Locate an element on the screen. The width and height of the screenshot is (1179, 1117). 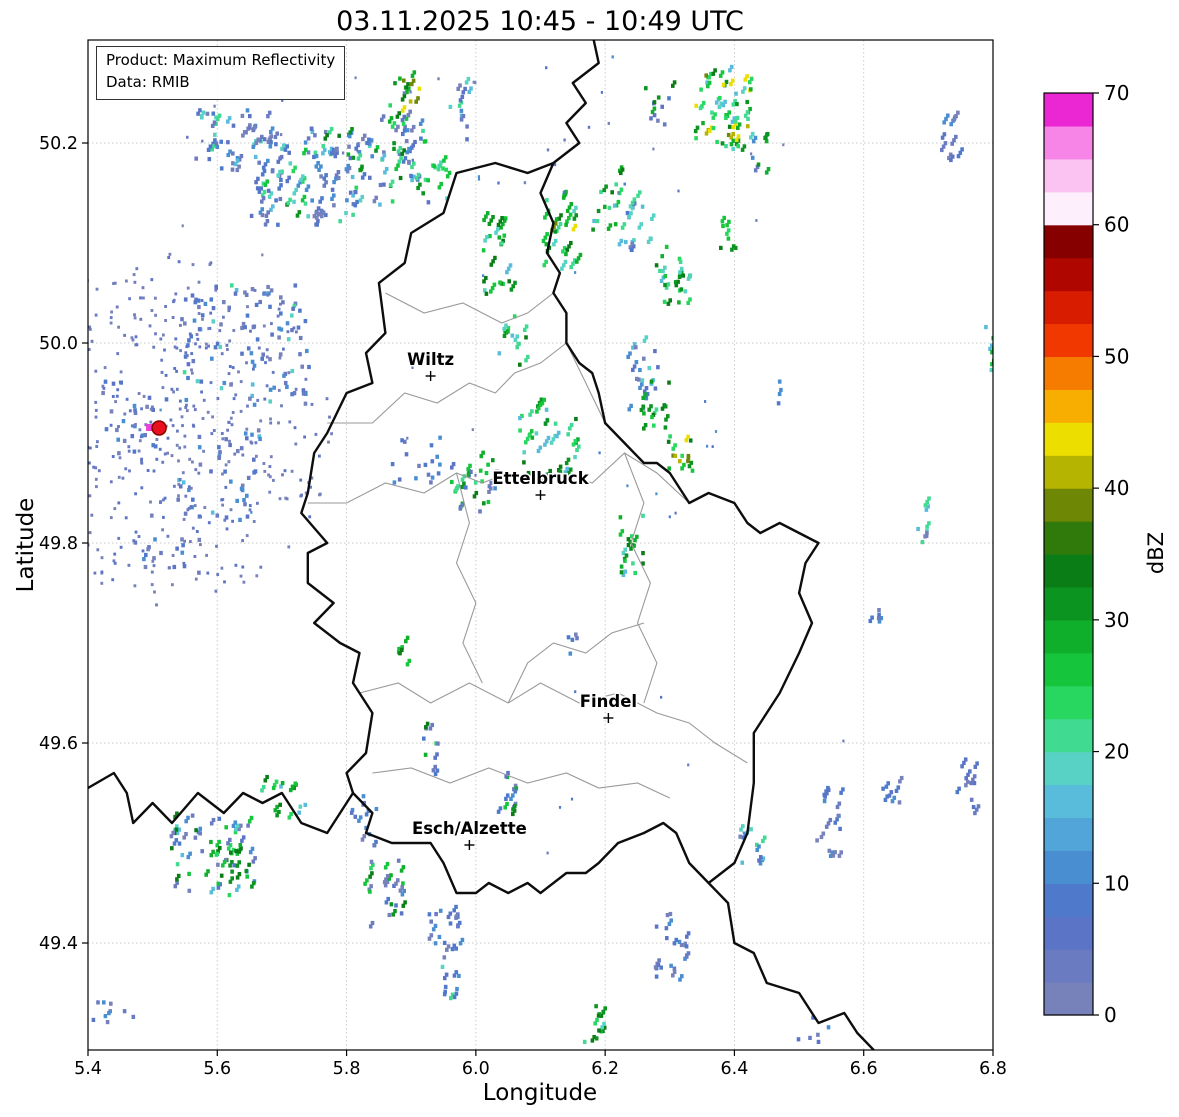
y-tick-label: 49.8 is located at coordinates (58, 544).